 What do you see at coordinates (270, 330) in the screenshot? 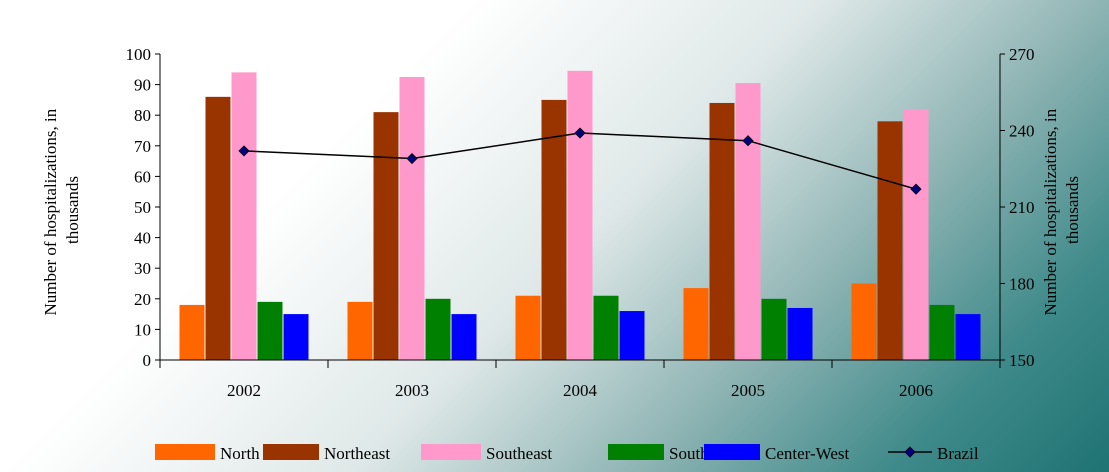
I see `bar-south-2002` at bounding box center [270, 330].